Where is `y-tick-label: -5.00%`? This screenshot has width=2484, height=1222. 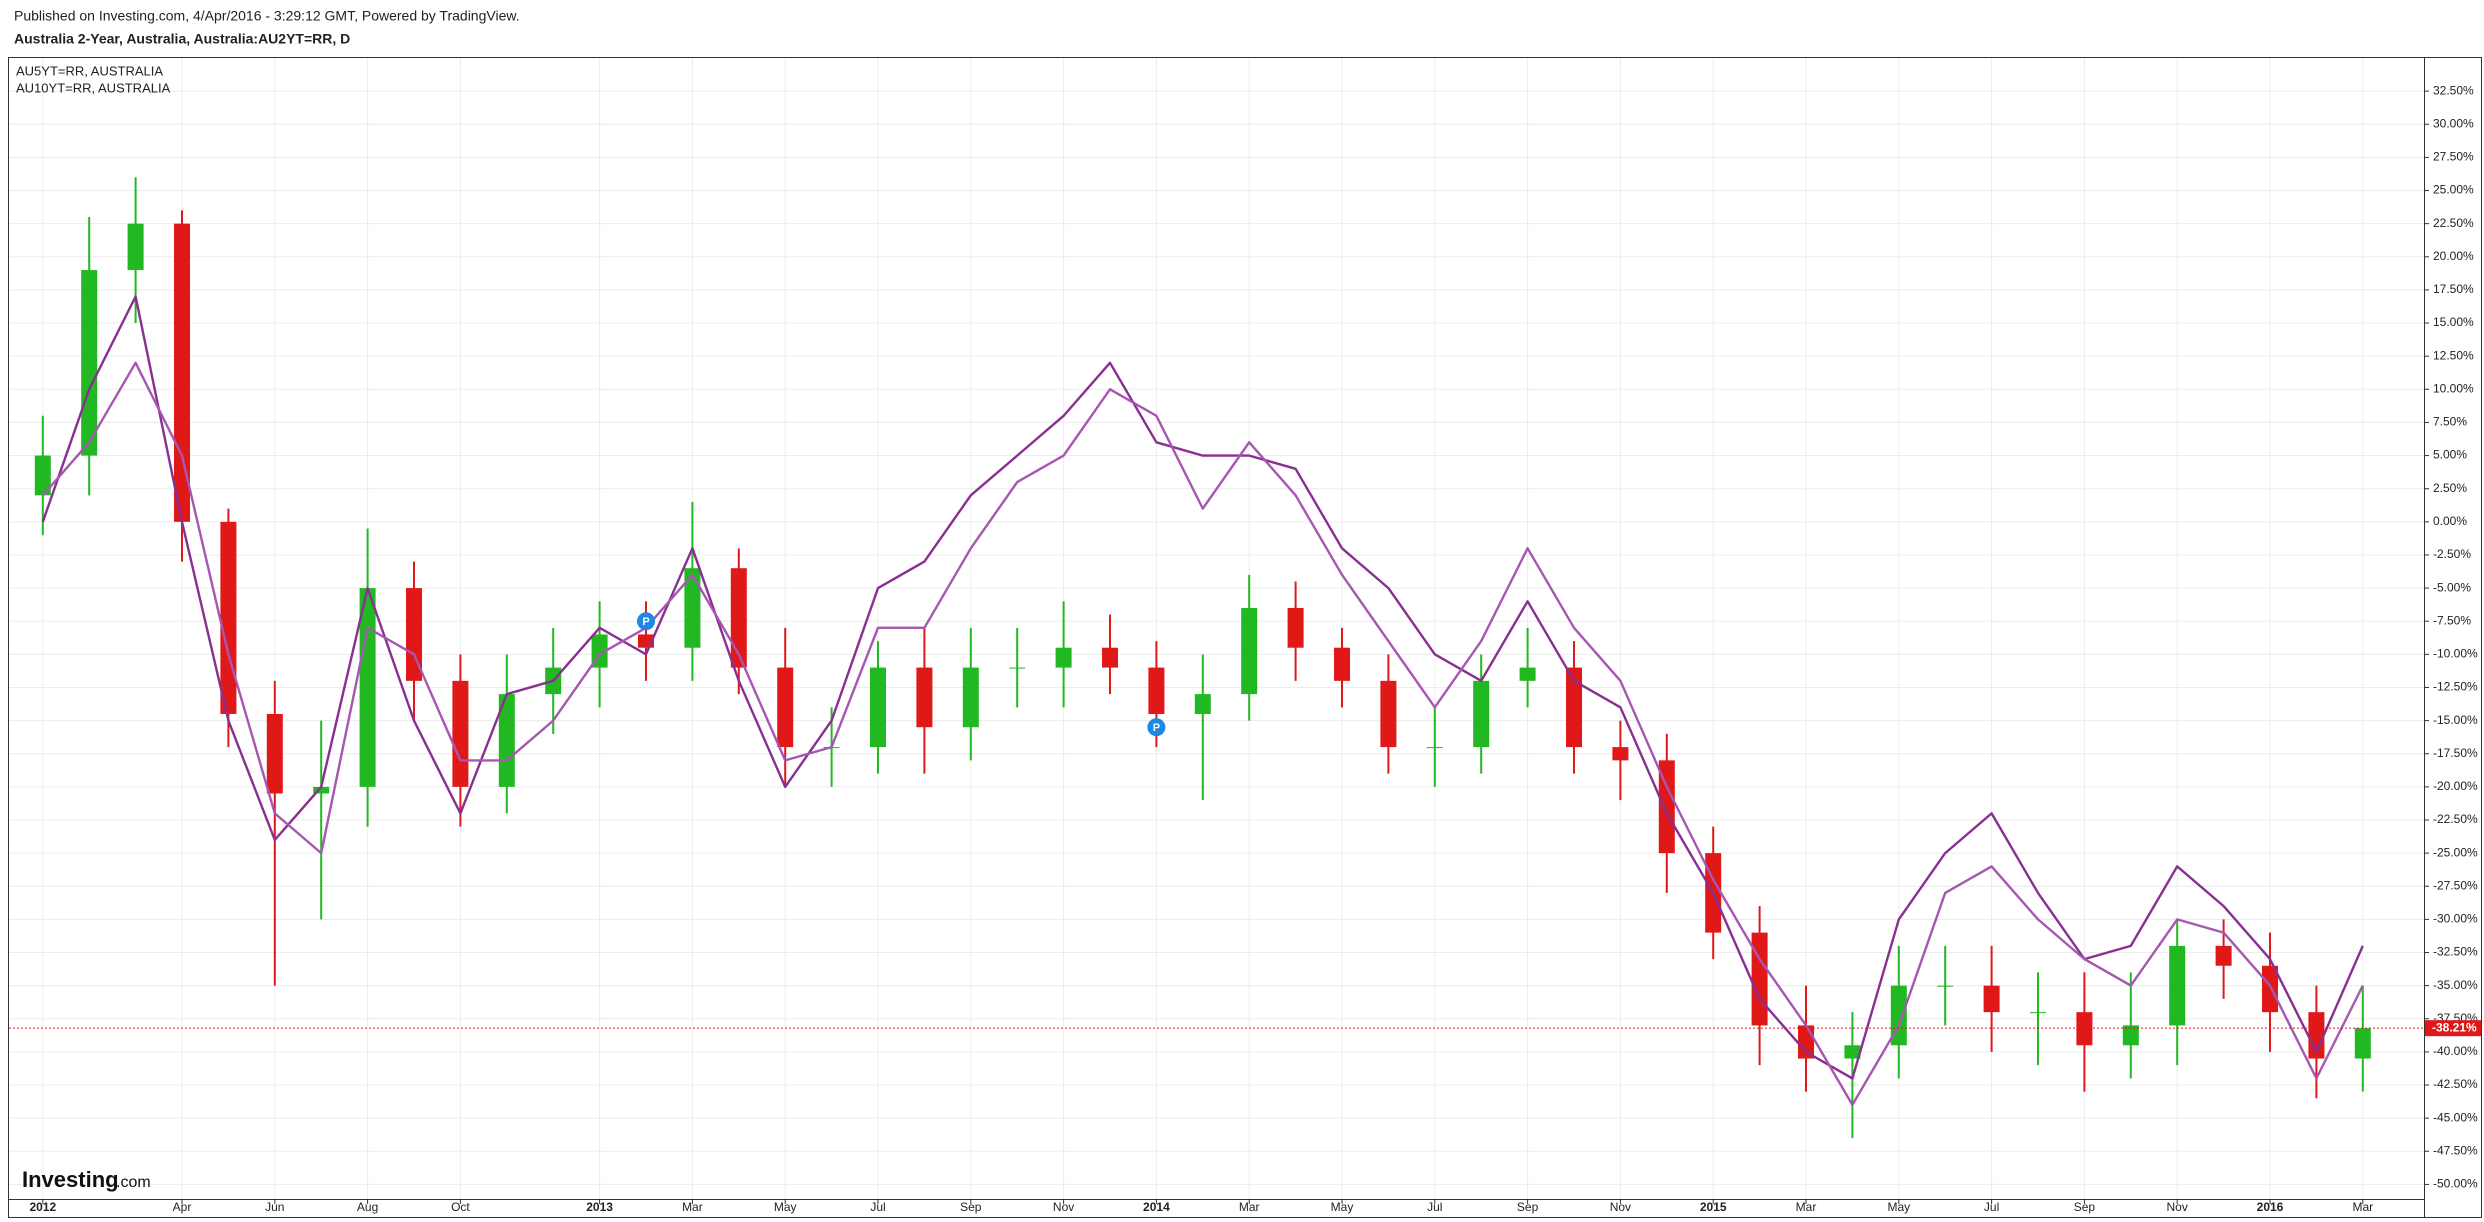
y-tick-label: -5.00% is located at coordinates (2452, 587).